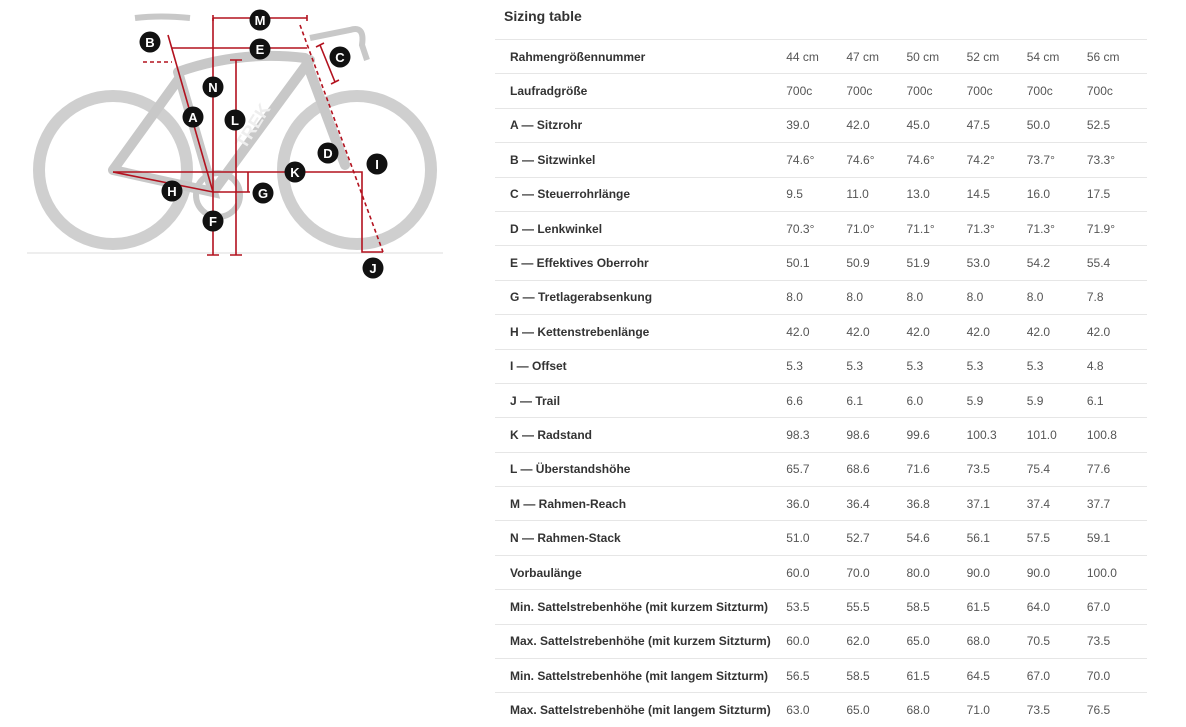 The image size is (1186, 727). I want to click on marker-l: L, so click(235, 120).